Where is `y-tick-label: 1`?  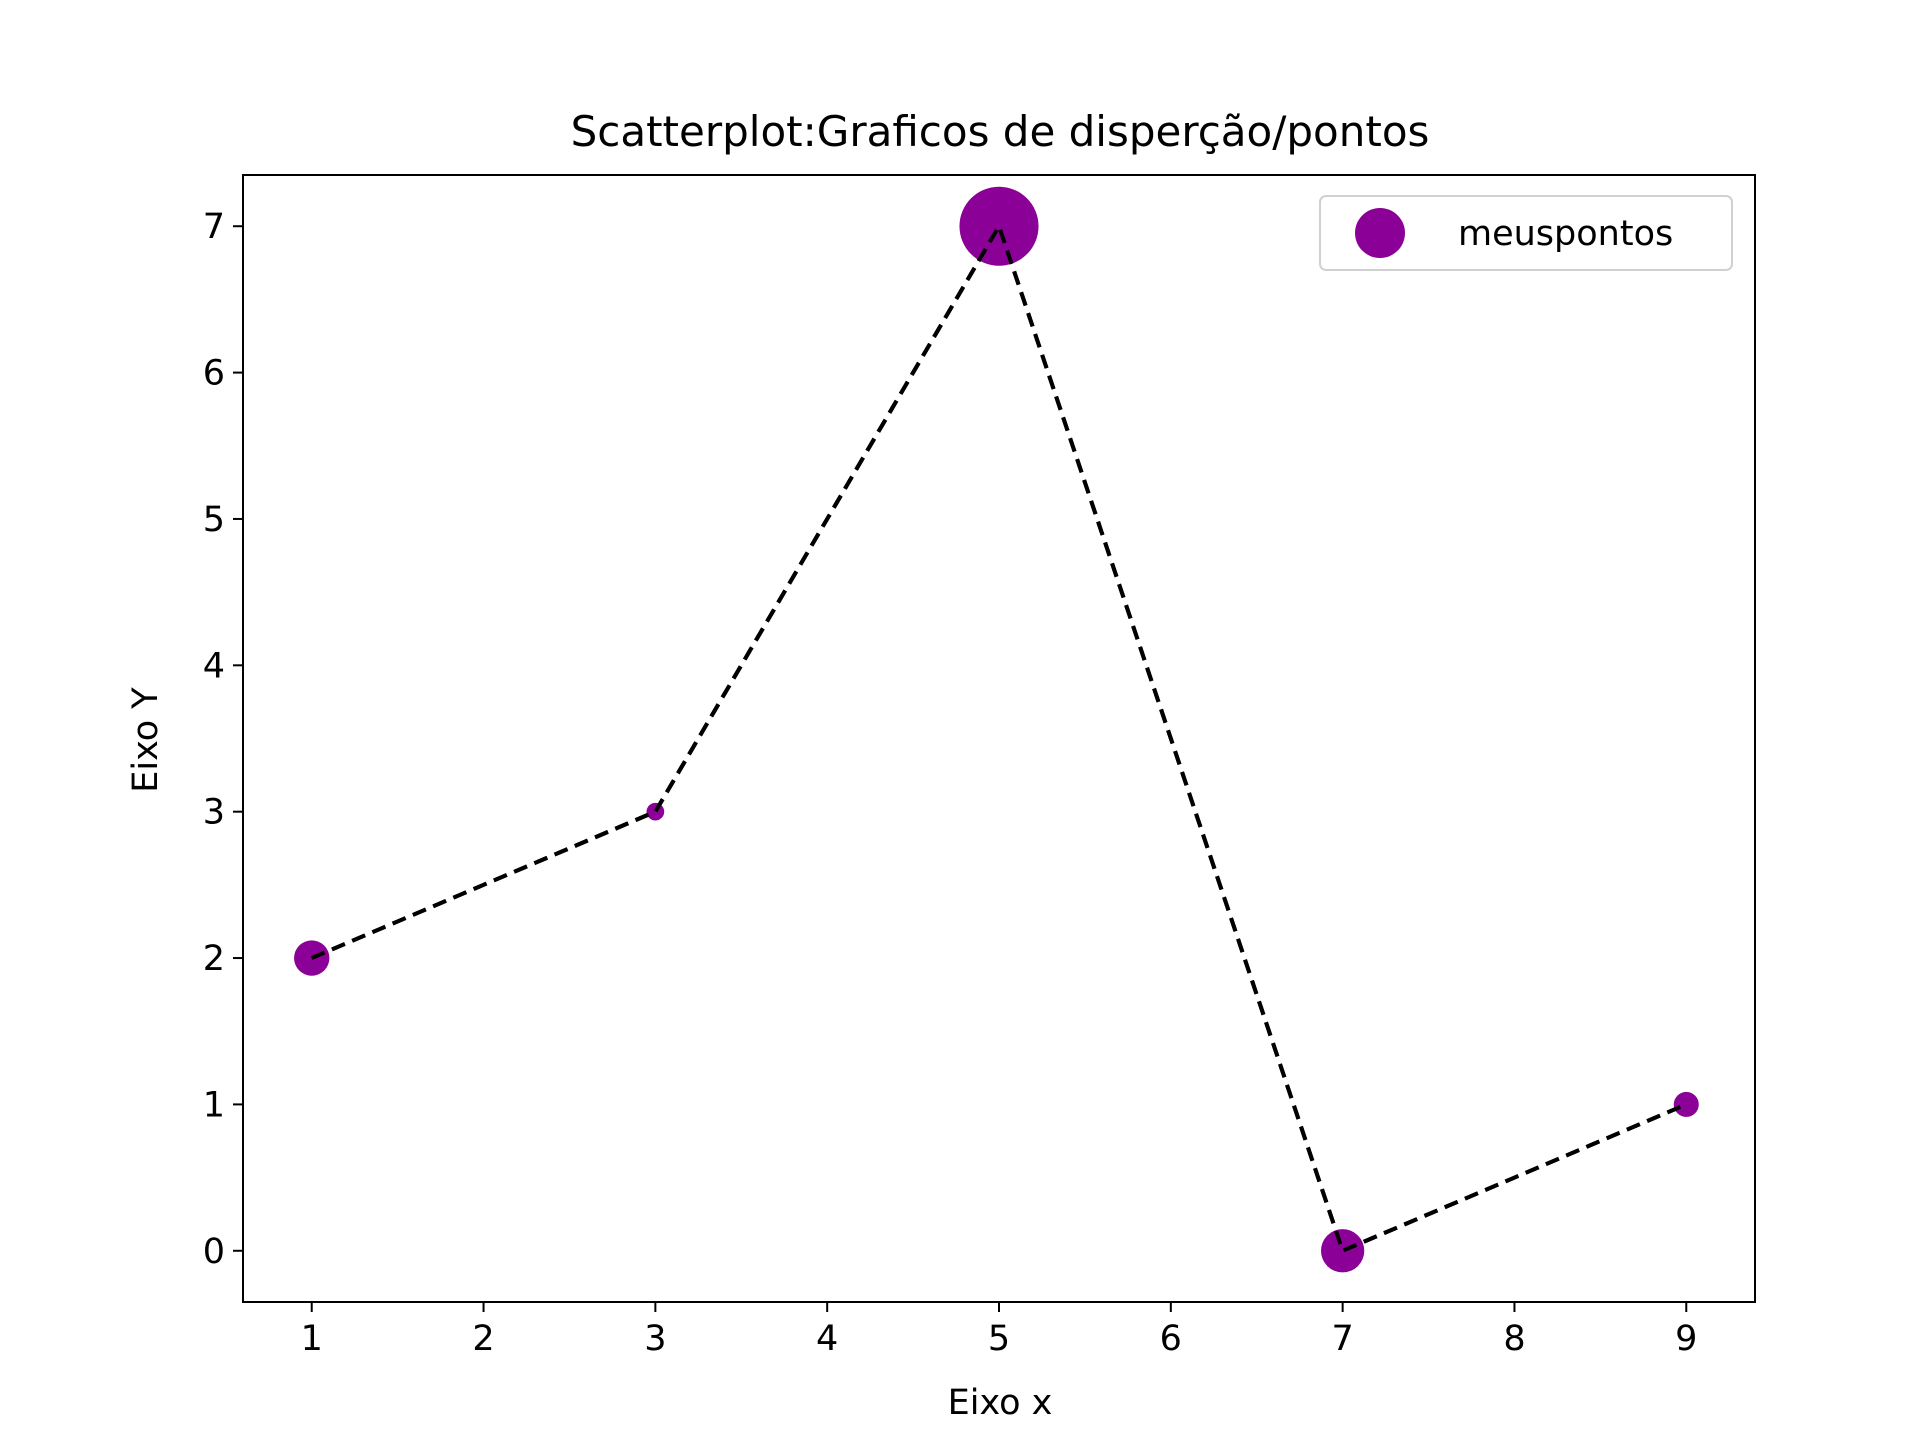
y-tick-label: 1 is located at coordinates (214, 1105).